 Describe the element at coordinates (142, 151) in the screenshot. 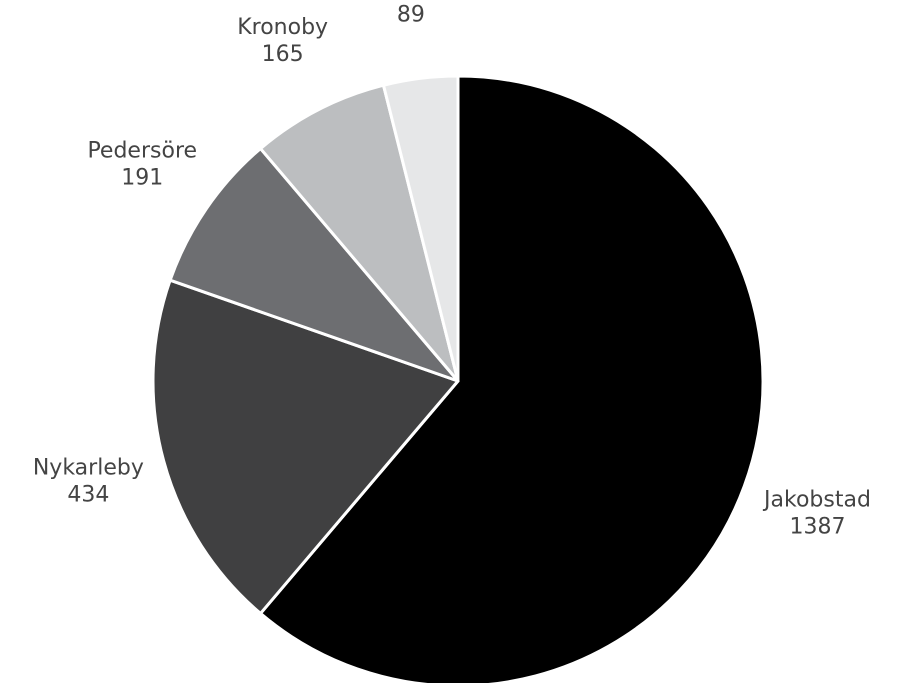

I see `slice-category-name: Pedersöre` at that location.